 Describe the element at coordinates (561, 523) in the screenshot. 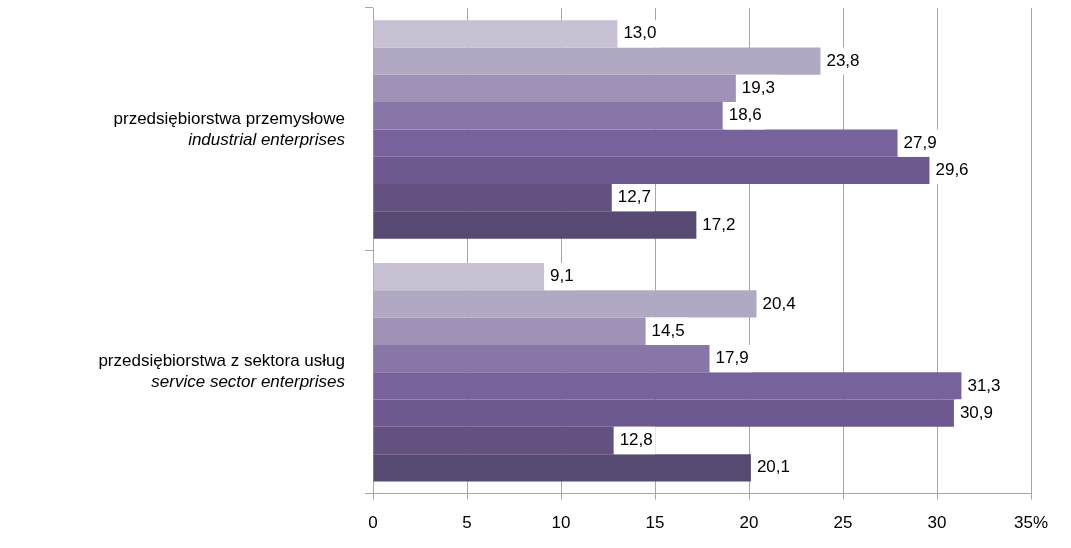

I see `x-tick-label: 10` at that location.